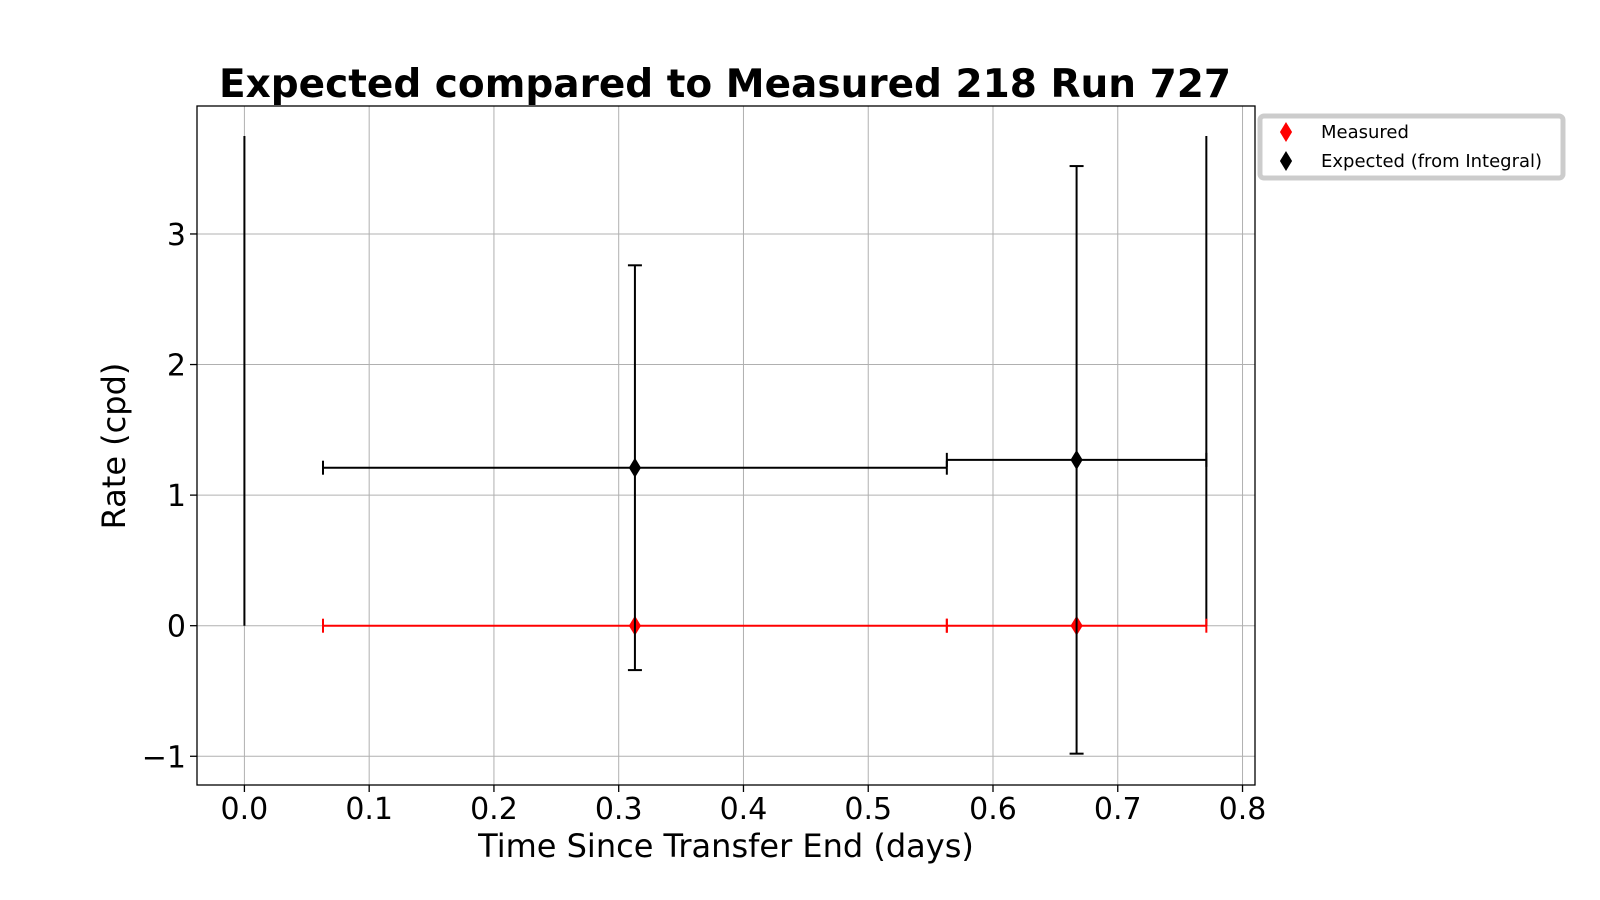 This screenshot has width=1600, height=900. What do you see at coordinates (176, 235) in the screenshot?
I see `y-tick-label: 3` at bounding box center [176, 235].